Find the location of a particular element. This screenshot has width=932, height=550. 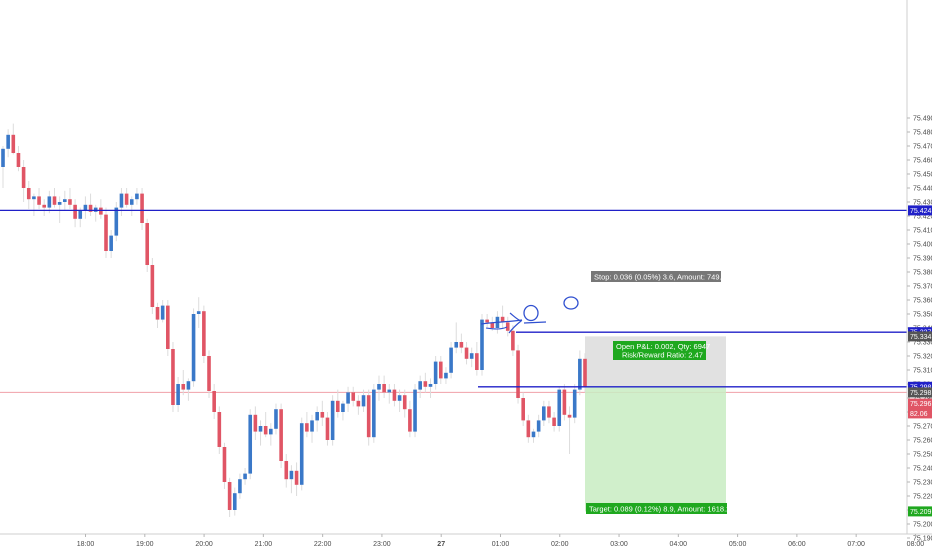

time-tick-label: 22:00 is located at coordinates (323, 544).